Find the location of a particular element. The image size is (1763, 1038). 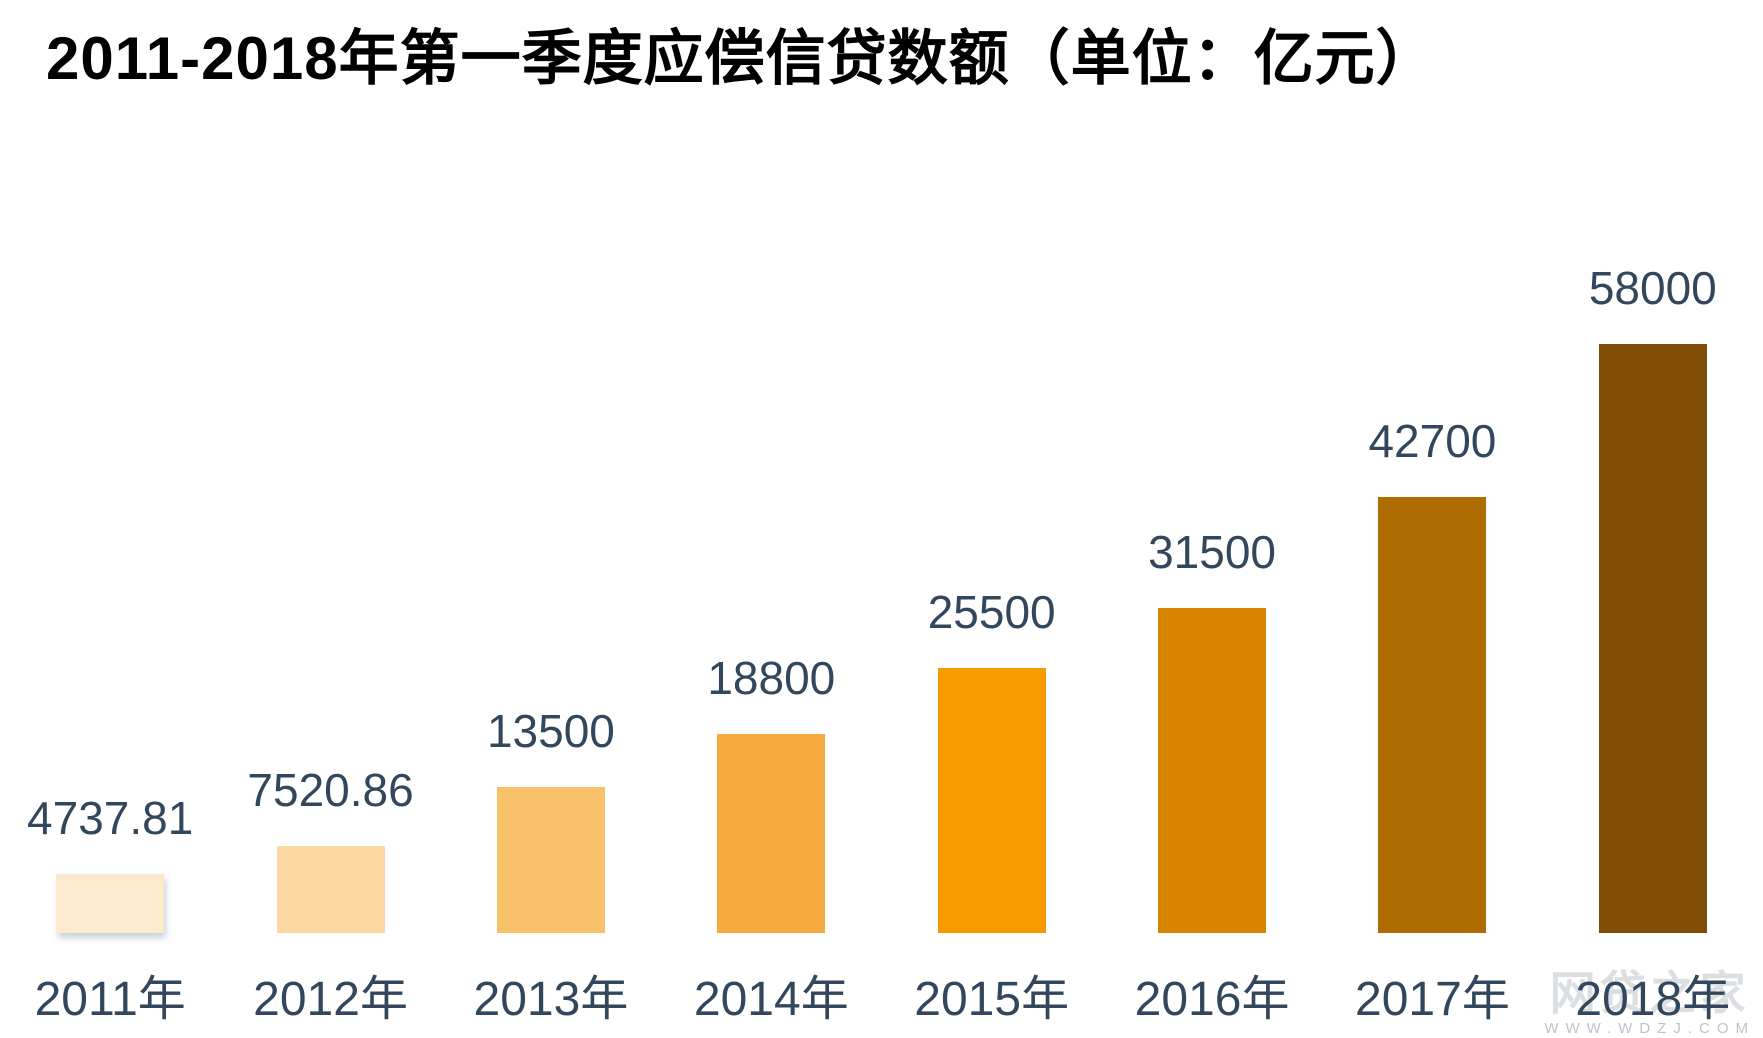

bar-column: 7520.86 is located at coordinates (330, 466).